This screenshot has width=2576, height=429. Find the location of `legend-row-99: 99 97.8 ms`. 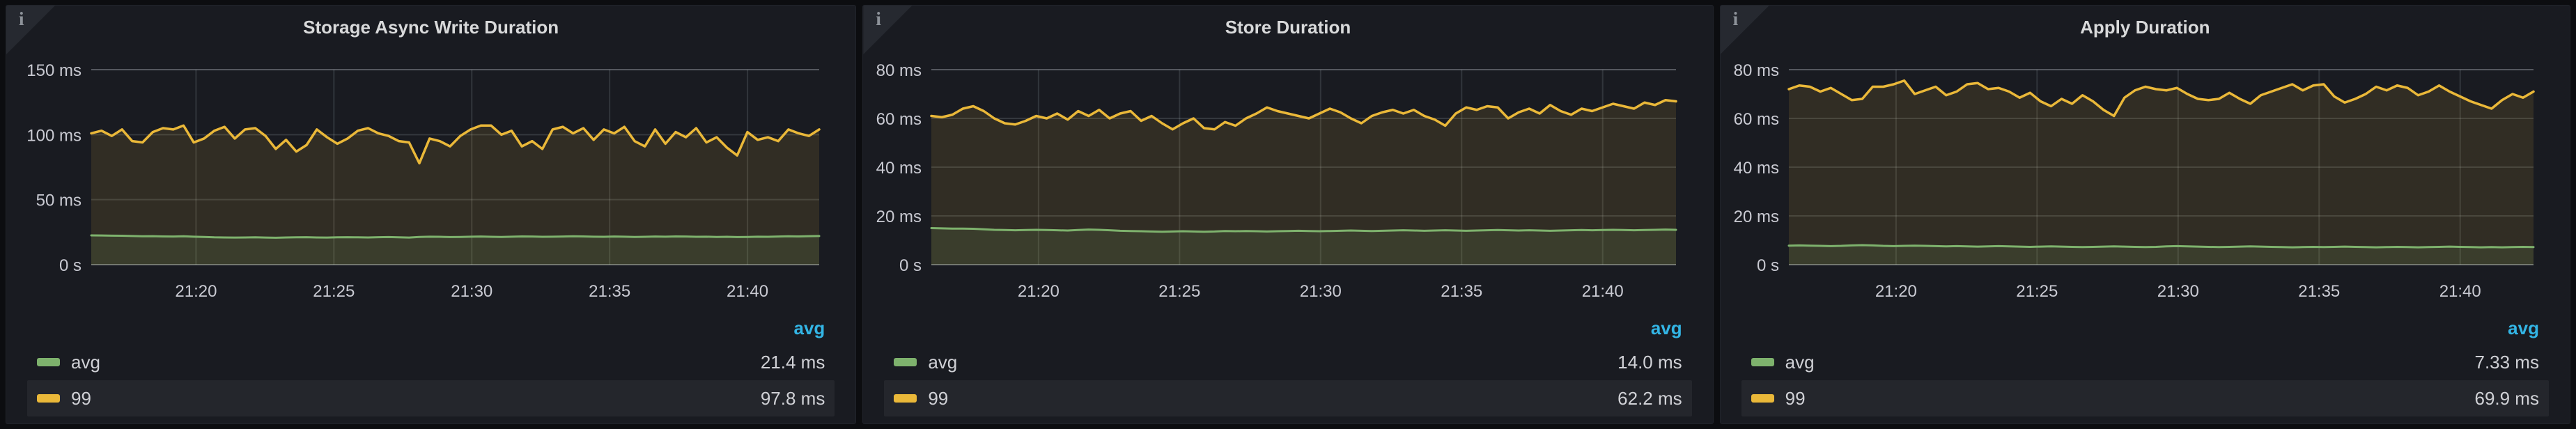

legend-row-99: 99 97.8 ms is located at coordinates (431, 398).